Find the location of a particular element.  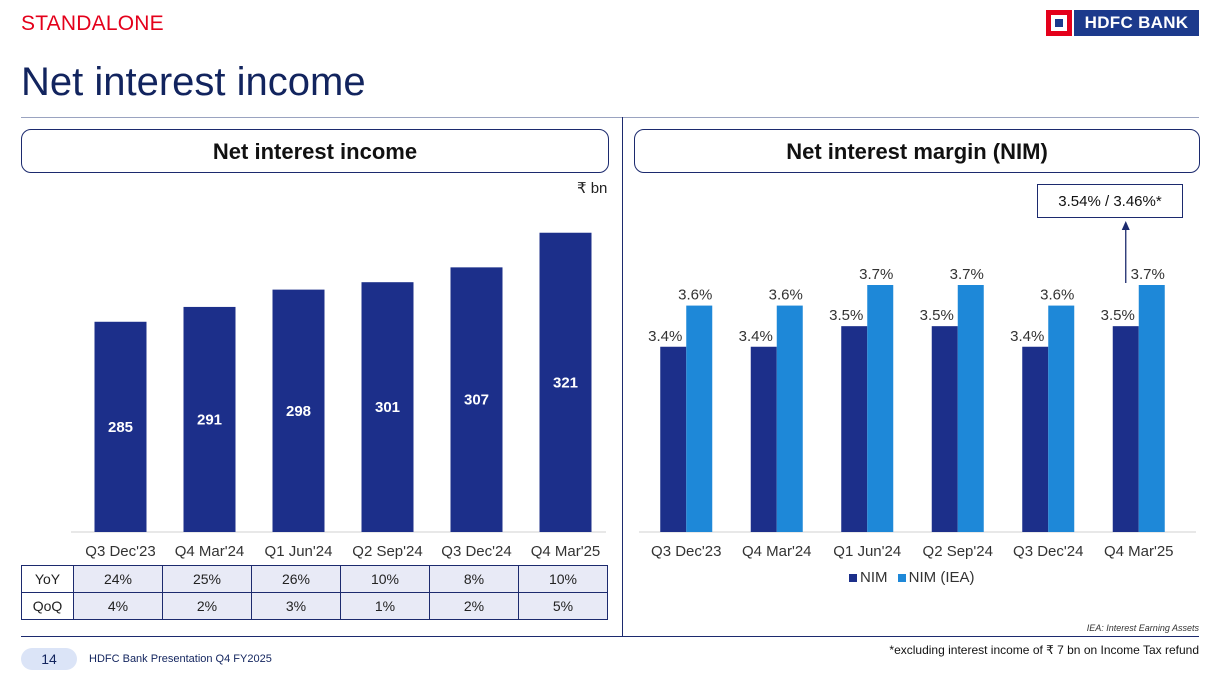

nim-category-label: Q3 Dec'23 is located at coordinates (686, 551).